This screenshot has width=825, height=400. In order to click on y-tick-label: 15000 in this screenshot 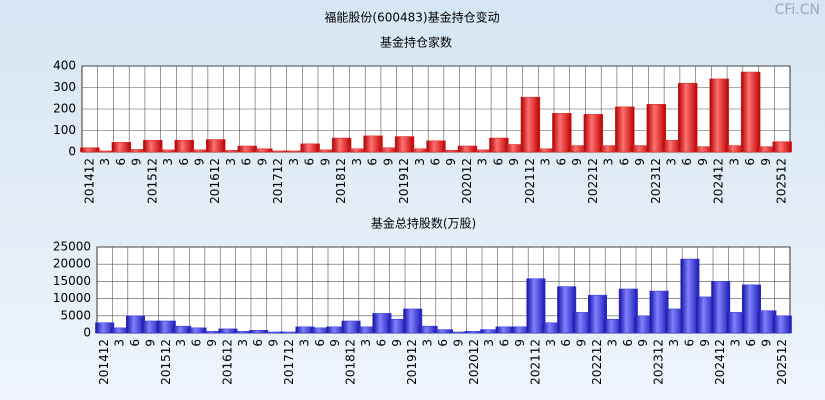, I will do `click(72, 281)`.